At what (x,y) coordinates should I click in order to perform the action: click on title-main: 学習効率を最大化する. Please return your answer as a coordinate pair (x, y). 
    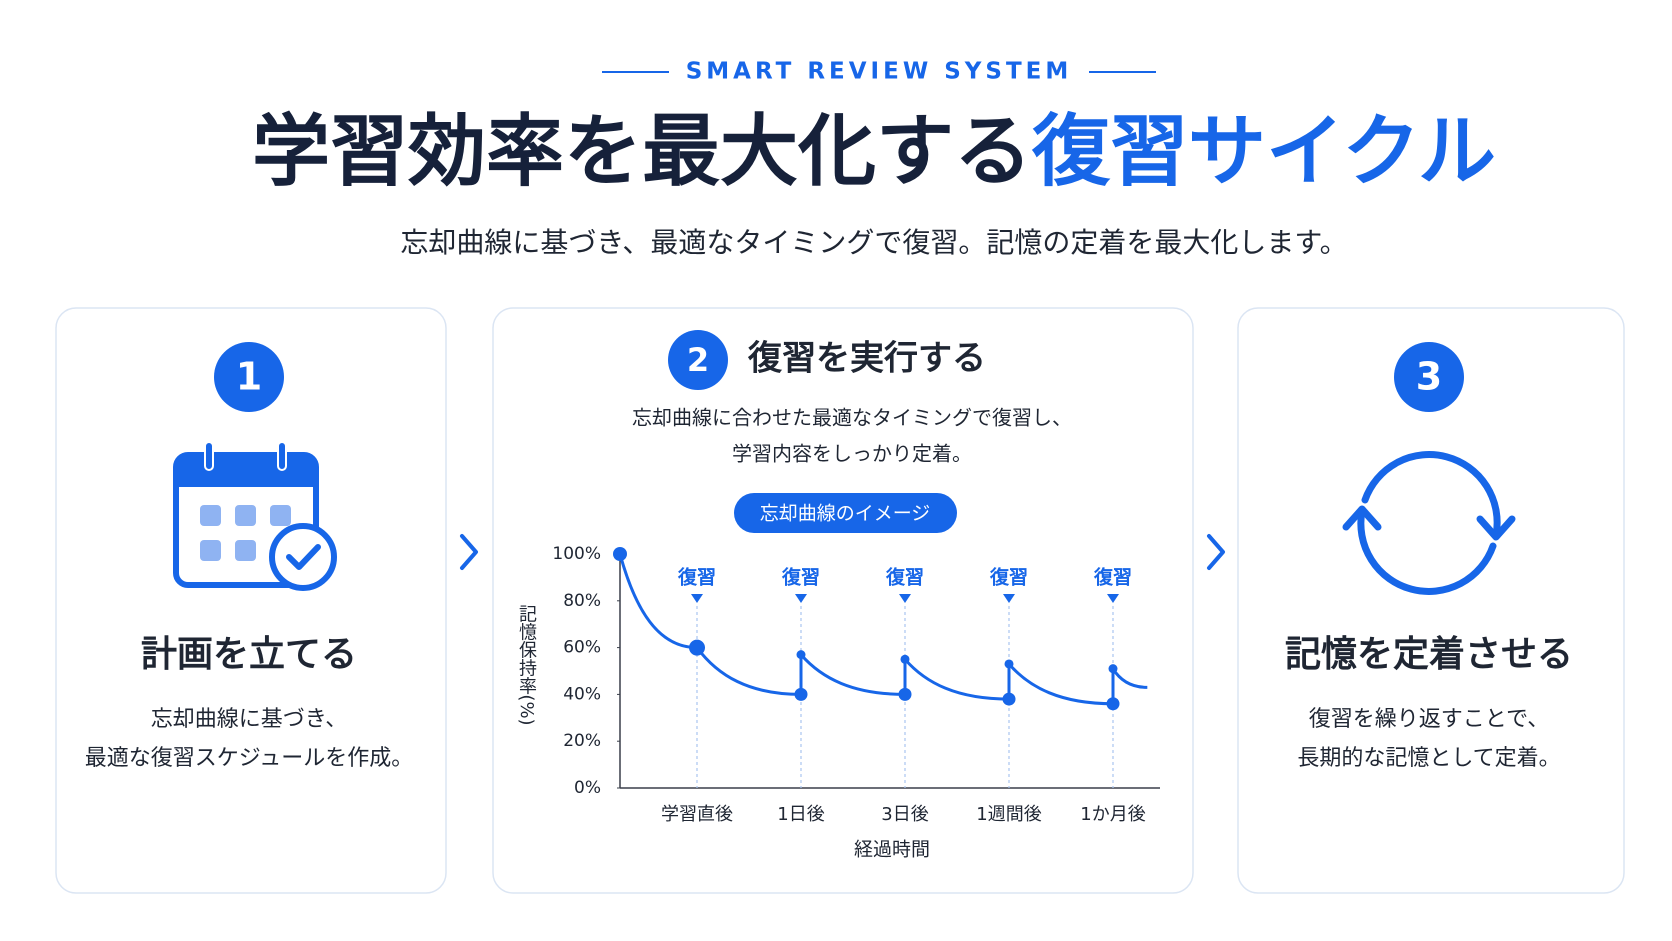
    Looking at the image, I should click on (642, 152).